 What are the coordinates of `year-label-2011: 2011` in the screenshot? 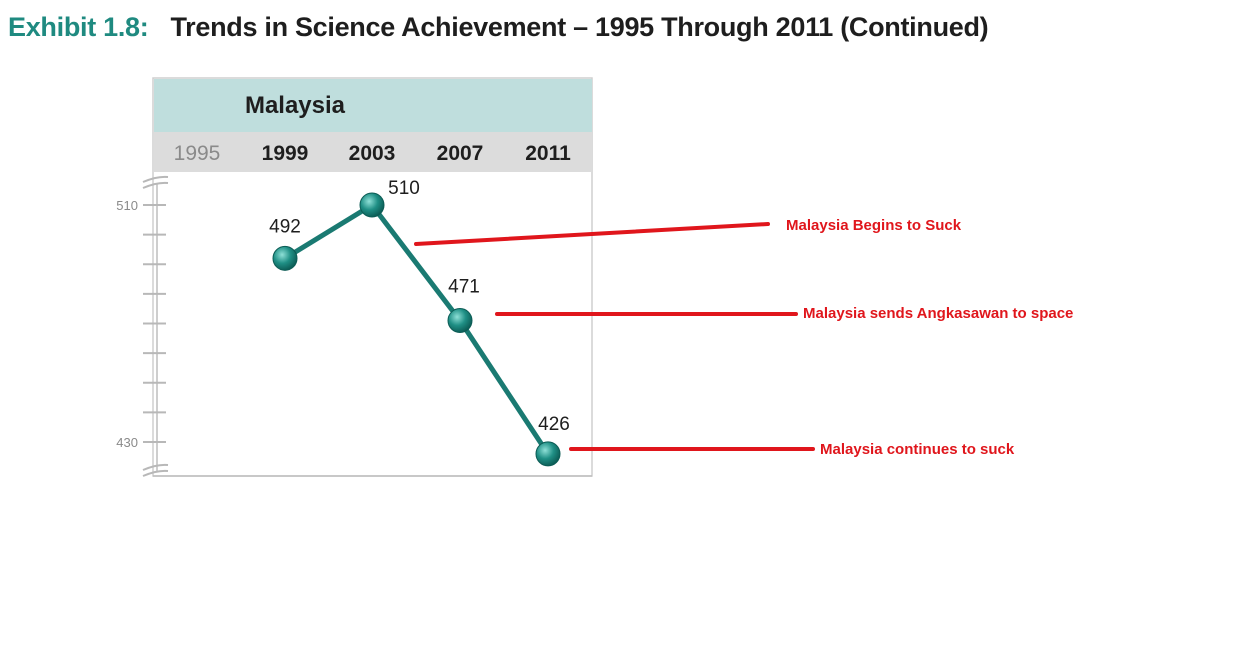 It's located at (548, 153).